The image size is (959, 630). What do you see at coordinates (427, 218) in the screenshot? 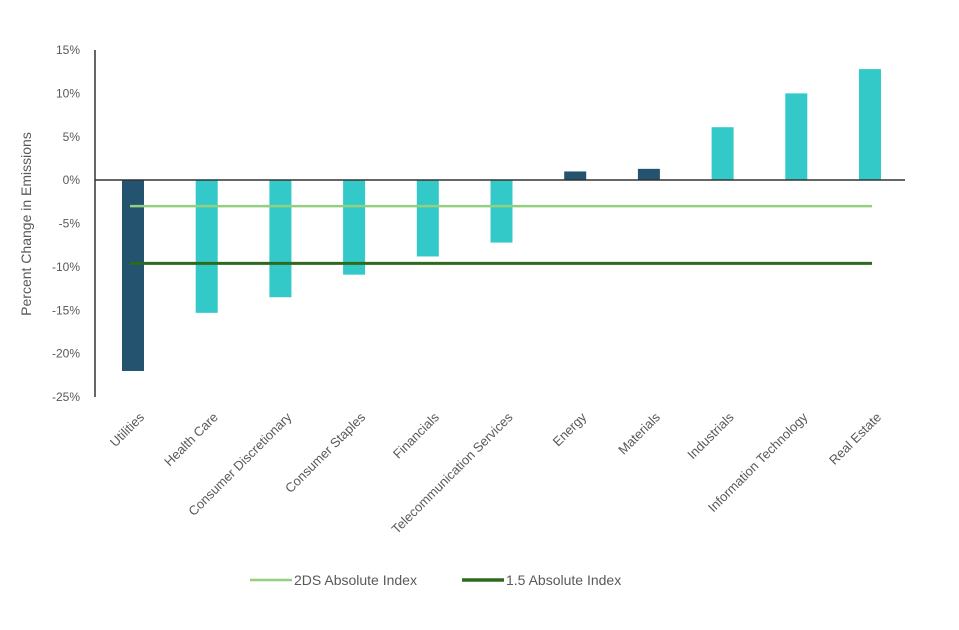
I see `bar-financials` at bounding box center [427, 218].